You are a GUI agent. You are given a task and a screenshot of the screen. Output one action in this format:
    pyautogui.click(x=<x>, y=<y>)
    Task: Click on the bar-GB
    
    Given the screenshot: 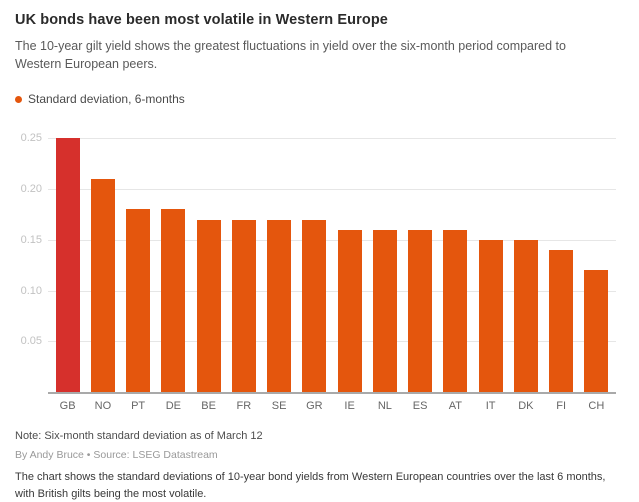 What is the action you would take?
    pyautogui.click(x=67, y=265)
    